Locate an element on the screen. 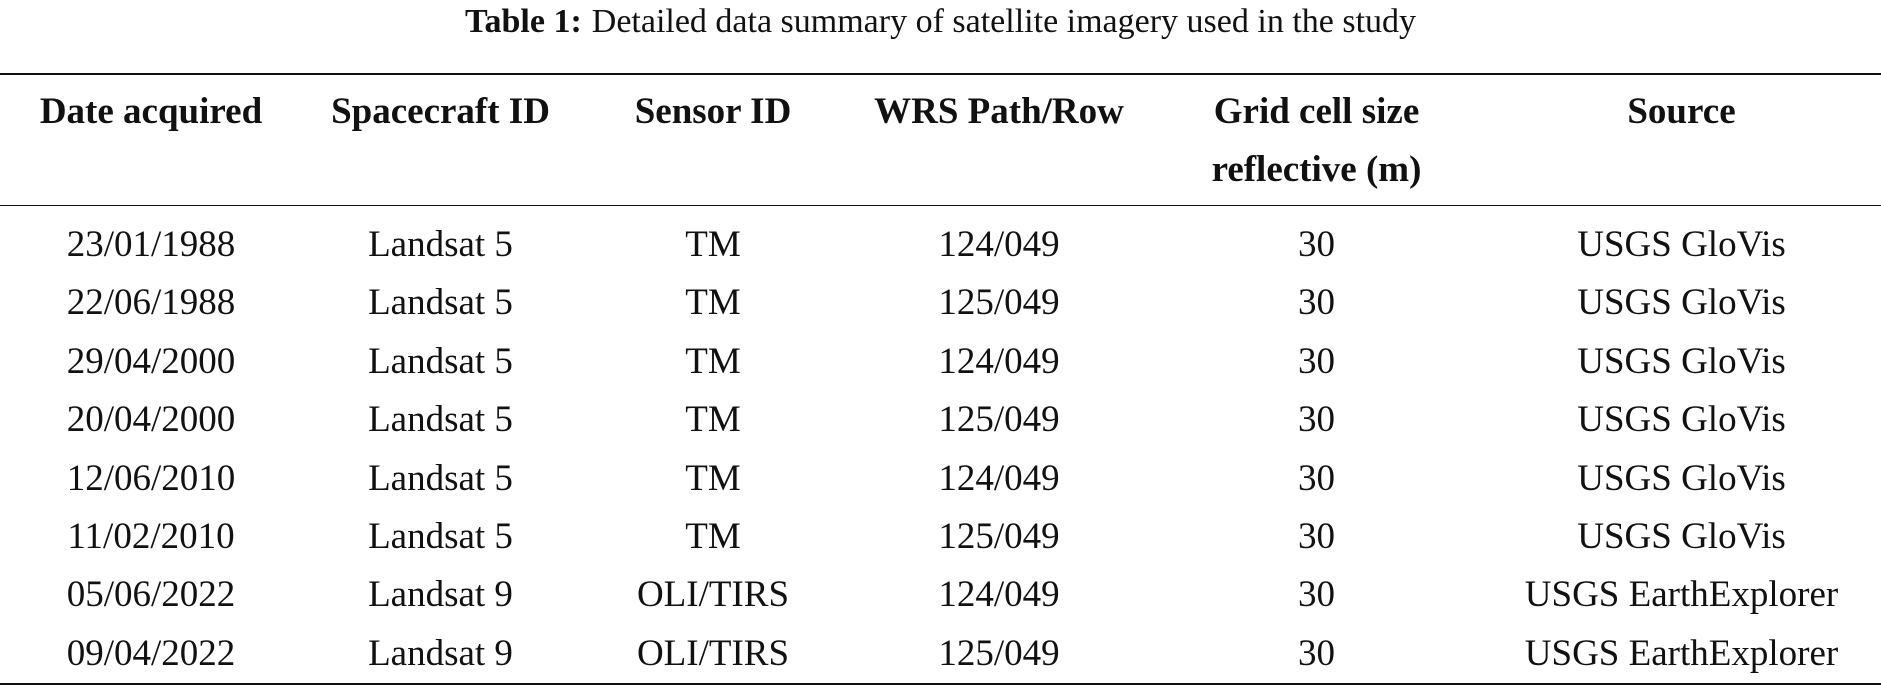 The width and height of the screenshot is (1881, 690). header-cell: WRS Path/Row is located at coordinates (999, 111).